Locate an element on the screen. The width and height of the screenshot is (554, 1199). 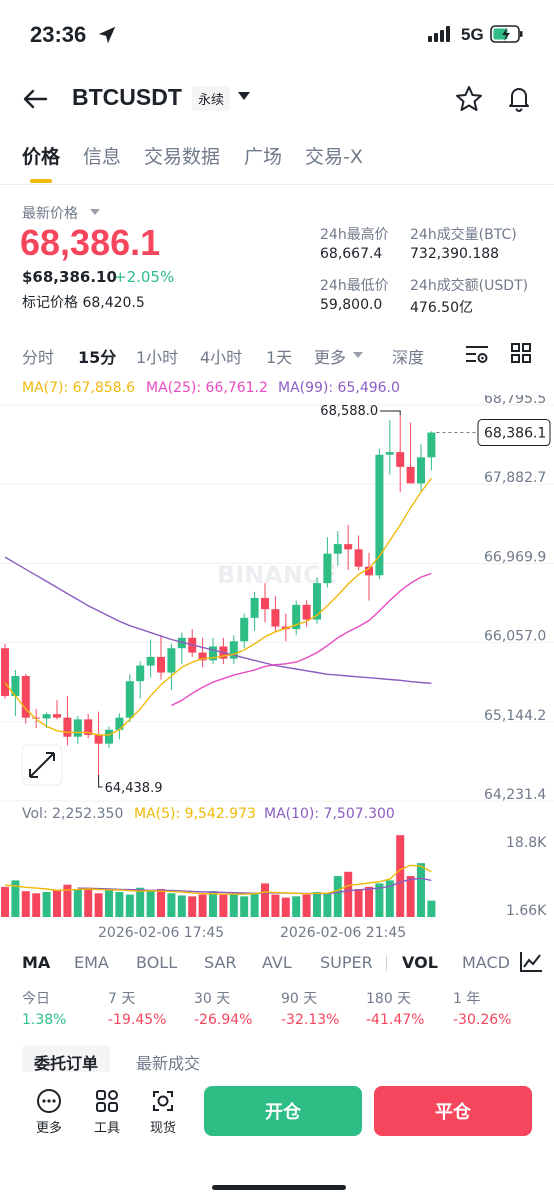
spot-button: 现货 is located at coordinates (163, 1112).